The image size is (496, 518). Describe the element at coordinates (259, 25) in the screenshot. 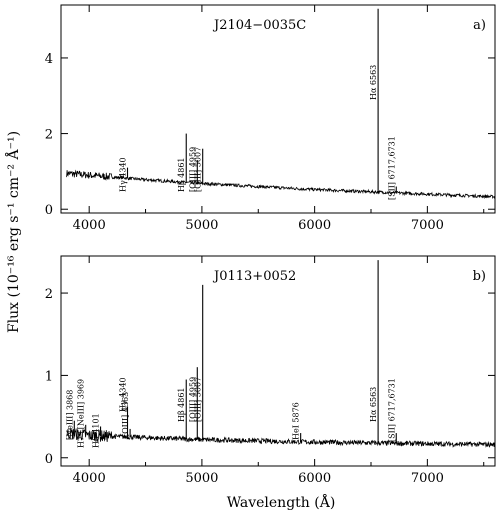

I see `panel-a-object-name: J2104−0035C` at that location.